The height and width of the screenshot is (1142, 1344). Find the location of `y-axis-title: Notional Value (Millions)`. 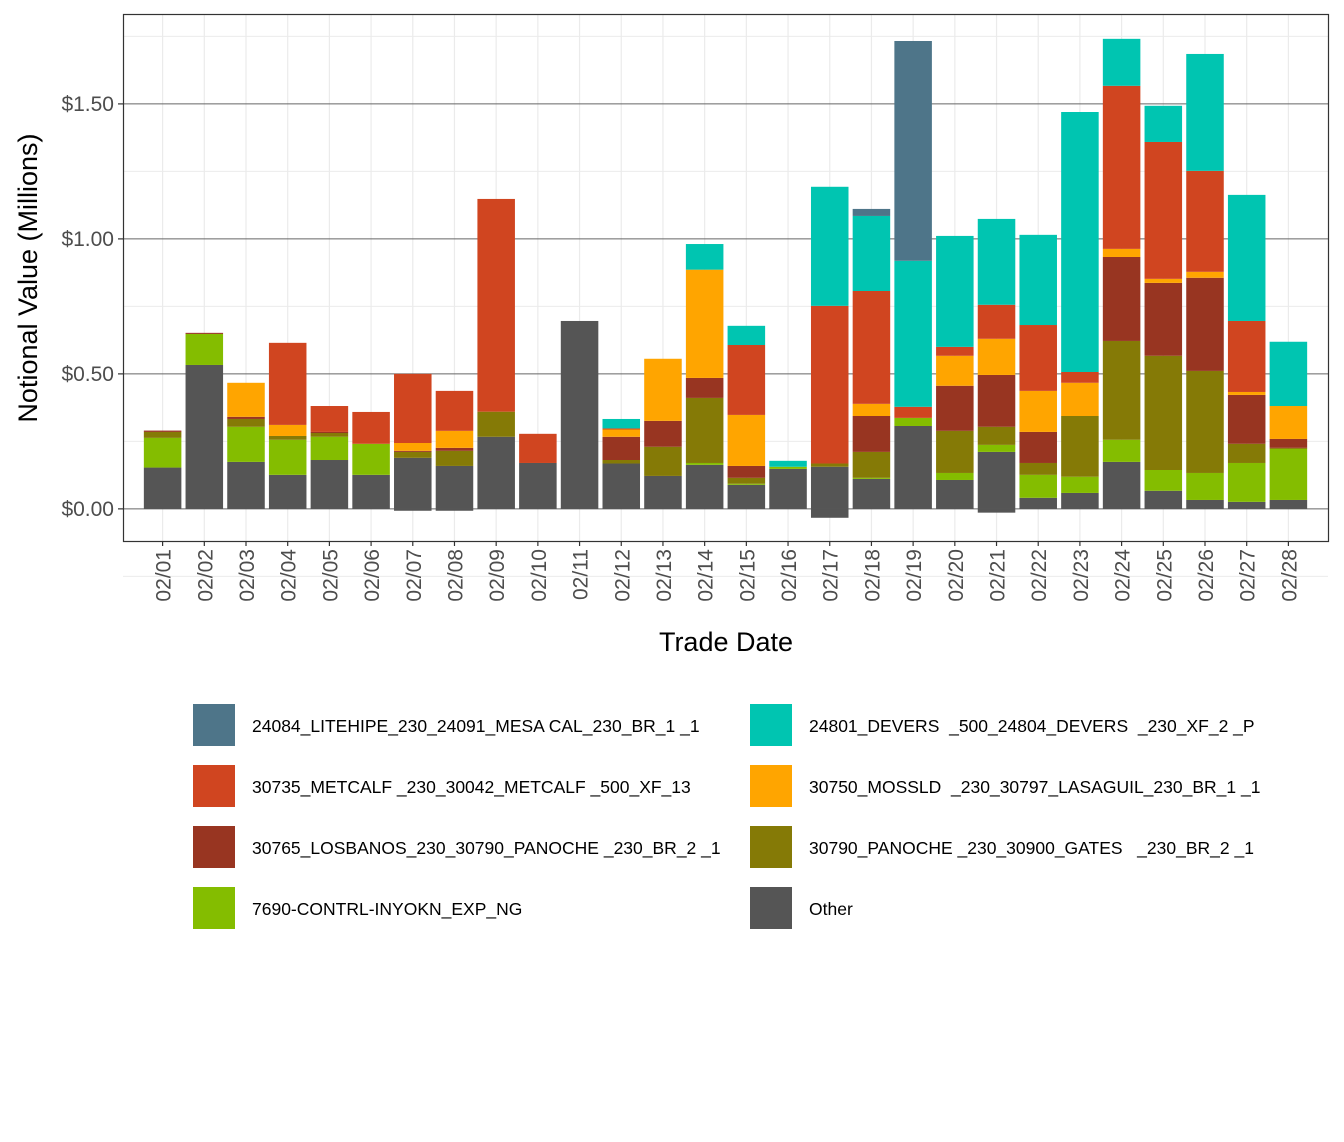

y-axis-title: Notional Value (Millions) is located at coordinates (28, 277).